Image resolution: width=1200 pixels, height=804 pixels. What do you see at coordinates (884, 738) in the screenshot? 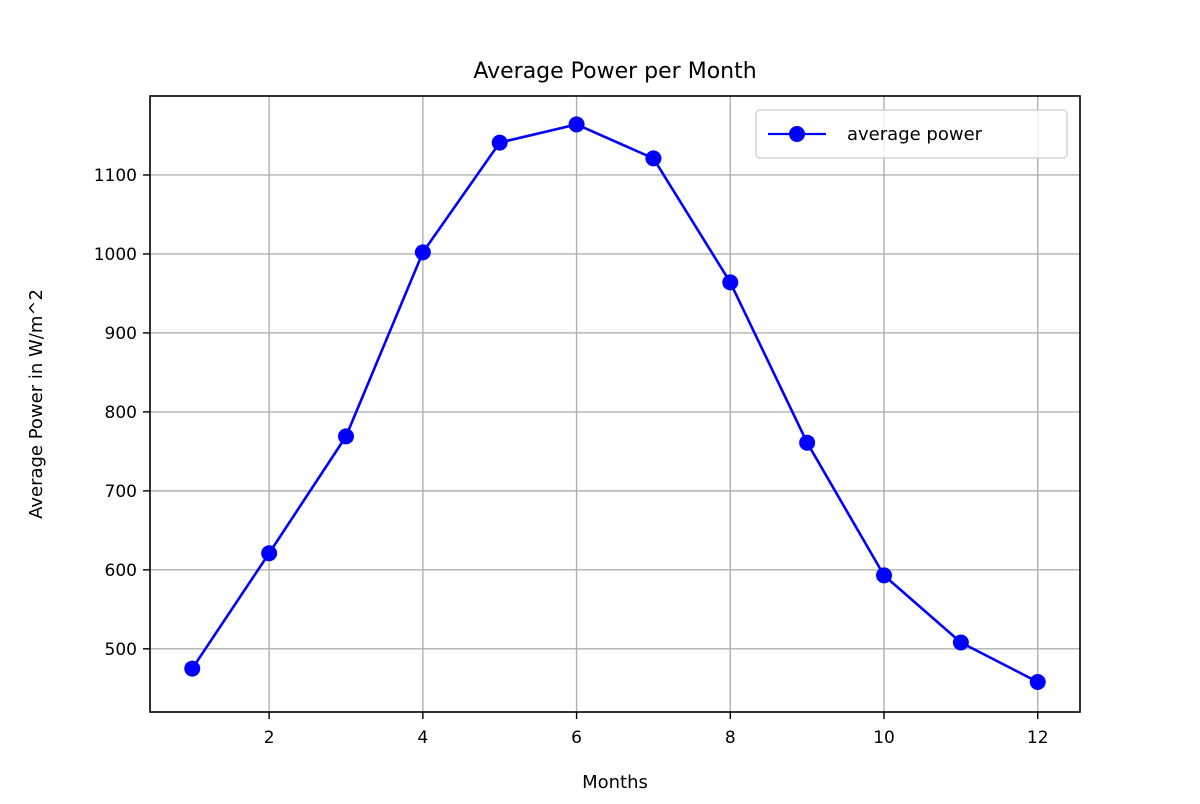
I see `x-tick-label: 10` at bounding box center [884, 738].